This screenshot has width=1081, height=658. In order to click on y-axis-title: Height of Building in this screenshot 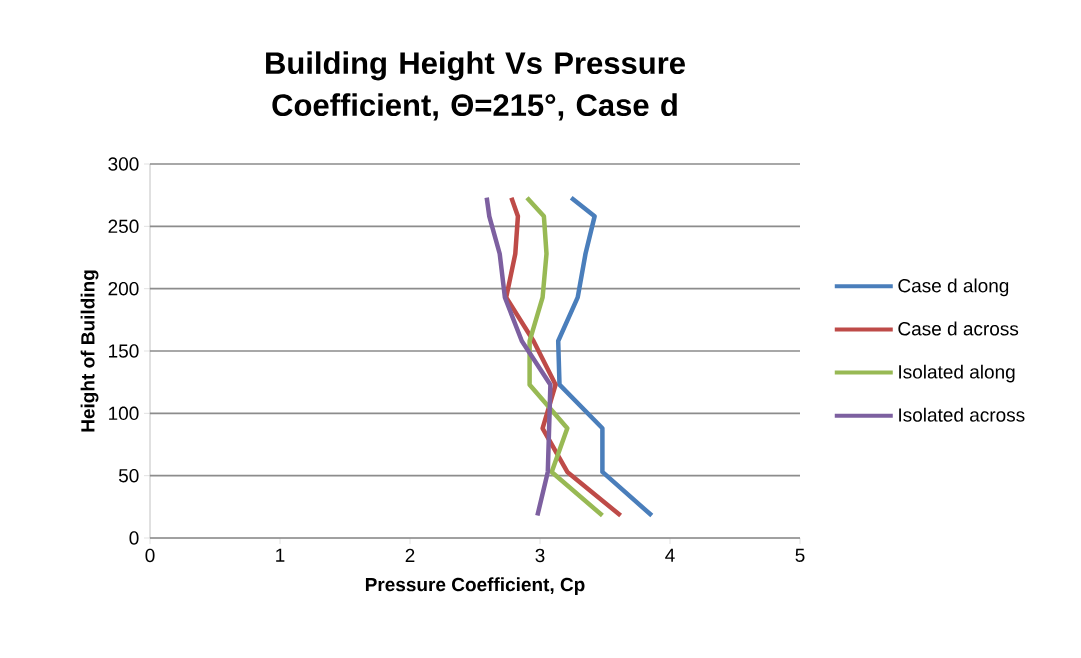, I will do `click(89, 351)`.